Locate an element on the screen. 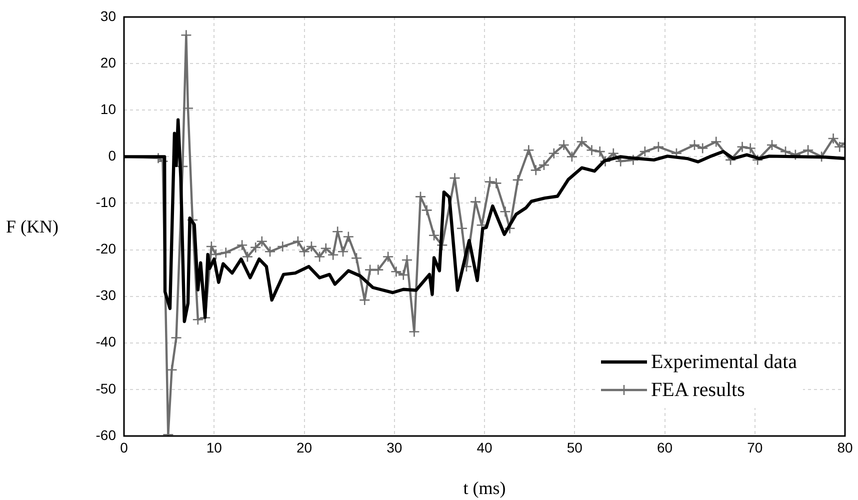  y-tick-label: -50 is located at coordinates (106, 388).